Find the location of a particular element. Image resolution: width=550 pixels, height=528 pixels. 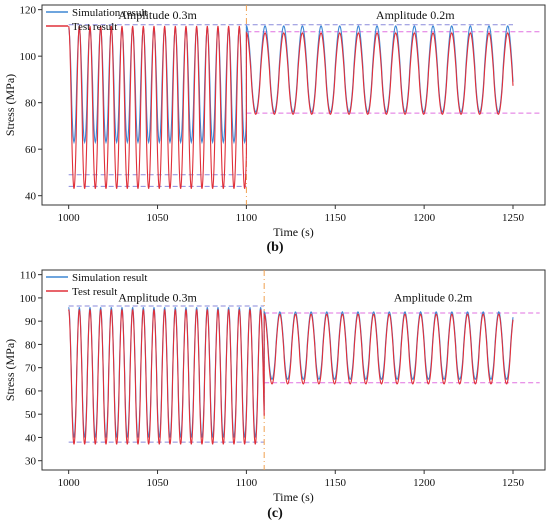

panel-label-b: (b) is located at coordinates (275, 247).